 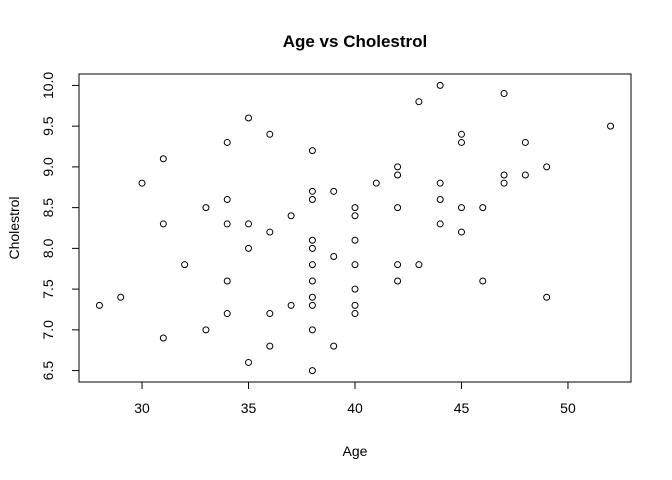 What do you see at coordinates (249, 408) in the screenshot?
I see `x-tick-label: 35` at bounding box center [249, 408].